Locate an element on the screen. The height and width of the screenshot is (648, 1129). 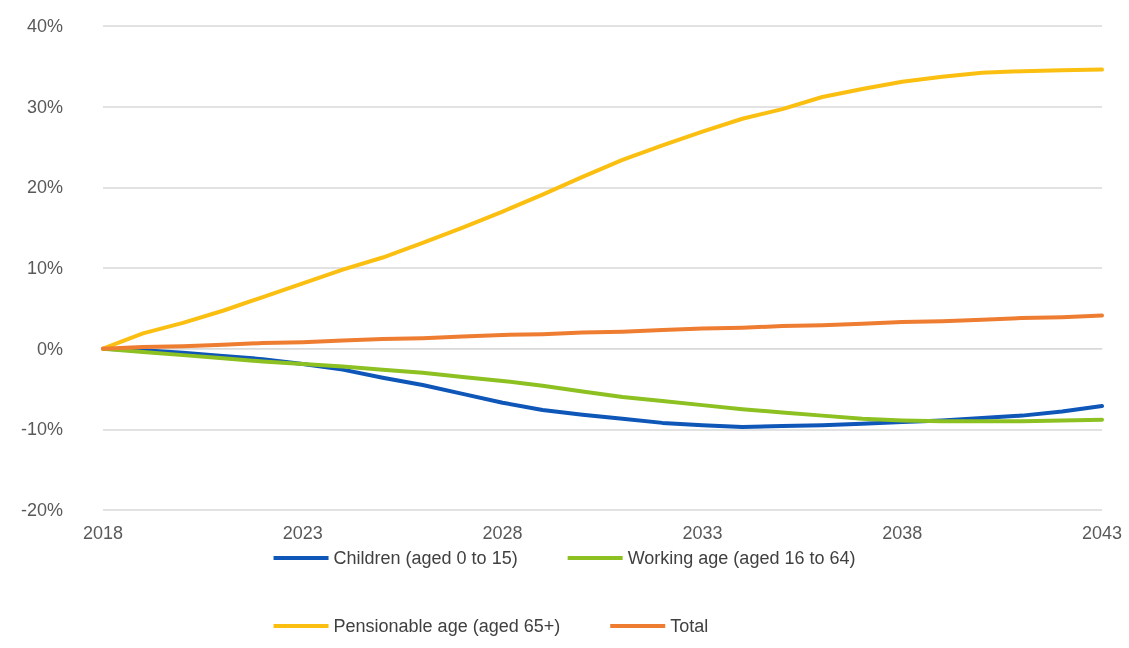
y-tick-label: -10% is located at coordinates (41, 429).